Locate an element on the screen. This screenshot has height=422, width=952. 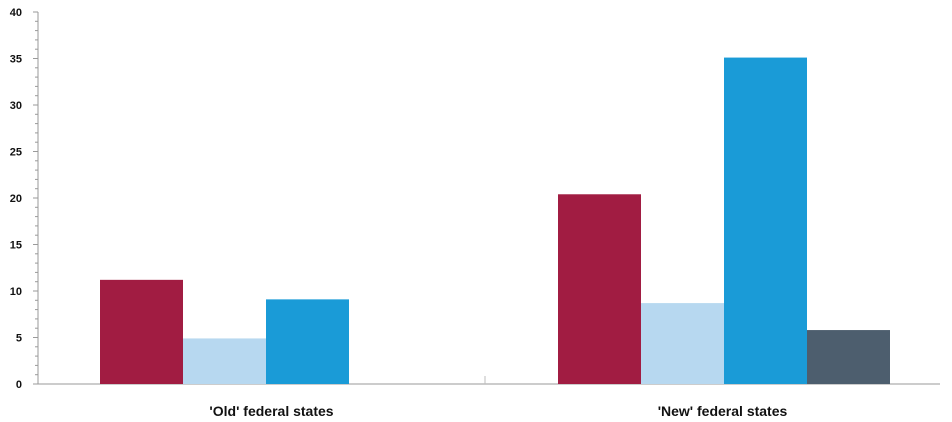
category-label: 'New' federal states is located at coordinates (723, 411).